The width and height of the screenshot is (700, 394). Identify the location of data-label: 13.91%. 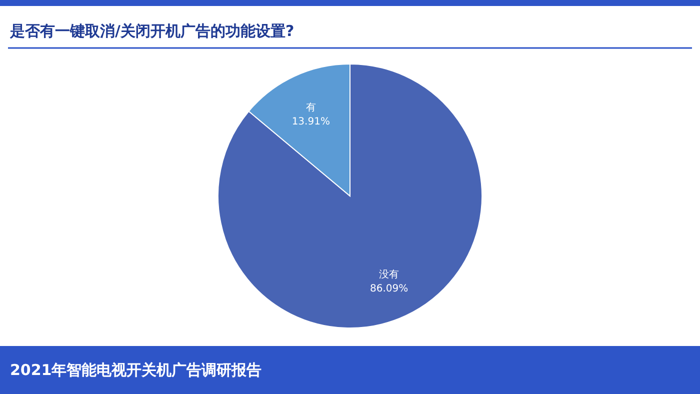
(311, 122).